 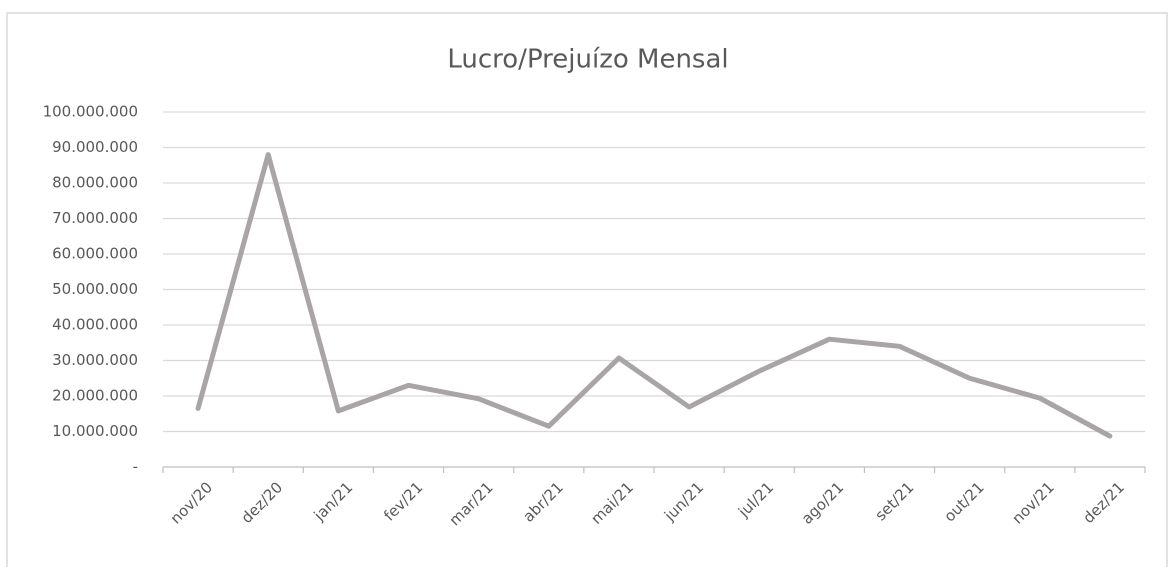 I want to click on y-tick-label: 90.000.000, so click(x=95, y=147).